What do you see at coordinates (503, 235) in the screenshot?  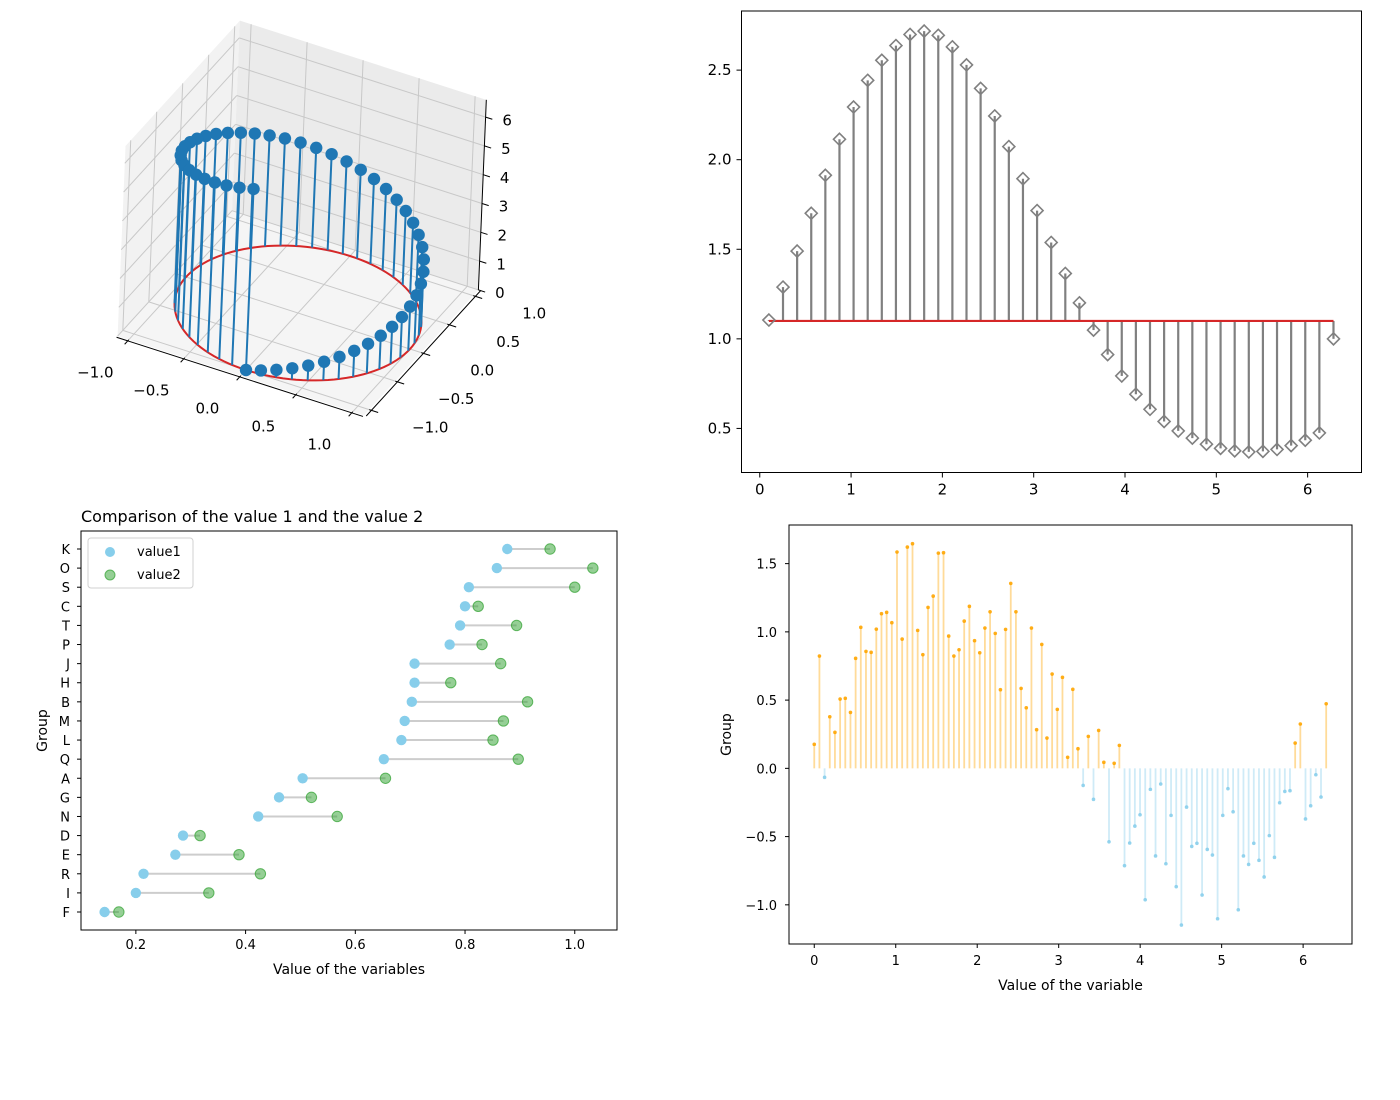 I see `z-tick-label: 2` at bounding box center [503, 235].